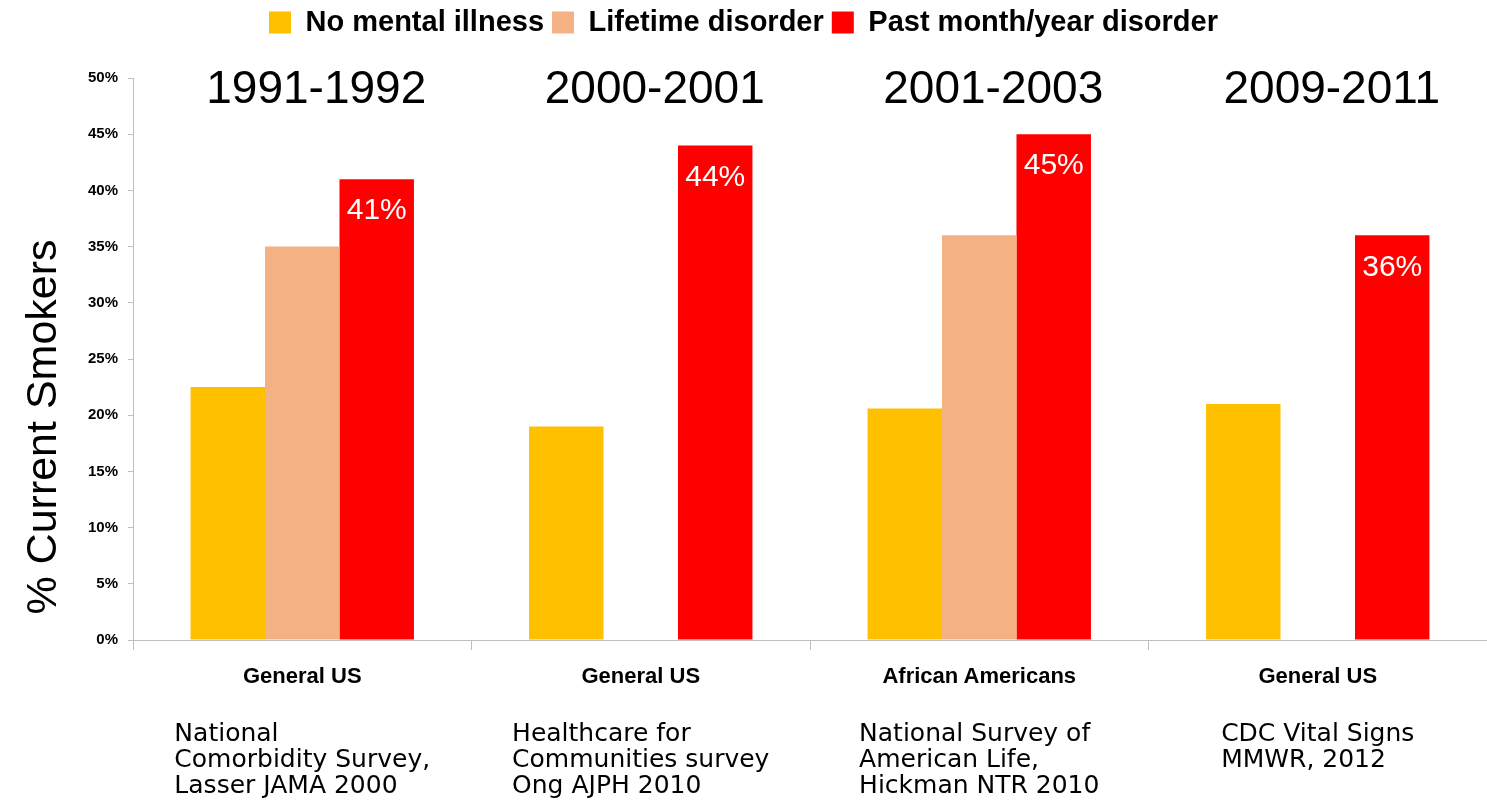  I want to click on legend-label: No mental illness, so click(425, 20).